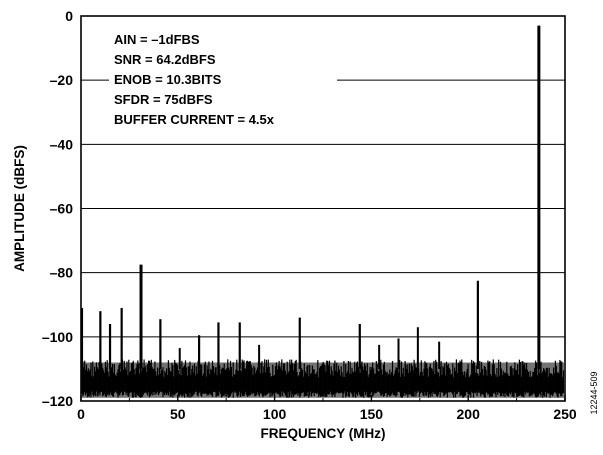 This screenshot has height=455, width=603. Describe the element at coordinates (157, 39) in the screenshot. I see `annotation-line: AIN = –1dFBS` at that location.